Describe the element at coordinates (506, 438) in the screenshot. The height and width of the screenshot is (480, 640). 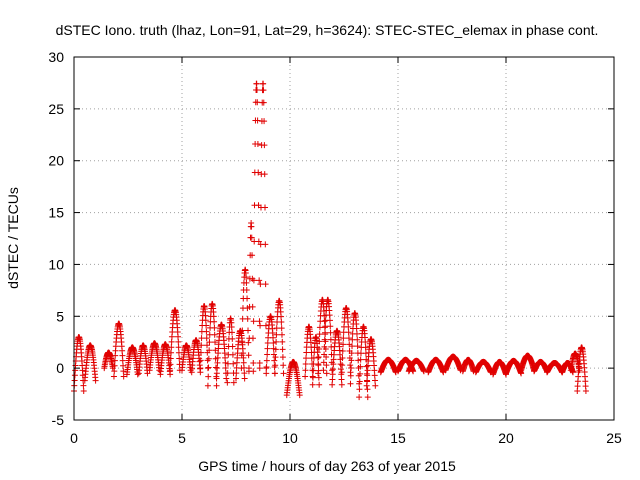
I see `x-tick-label: 20` at that location.